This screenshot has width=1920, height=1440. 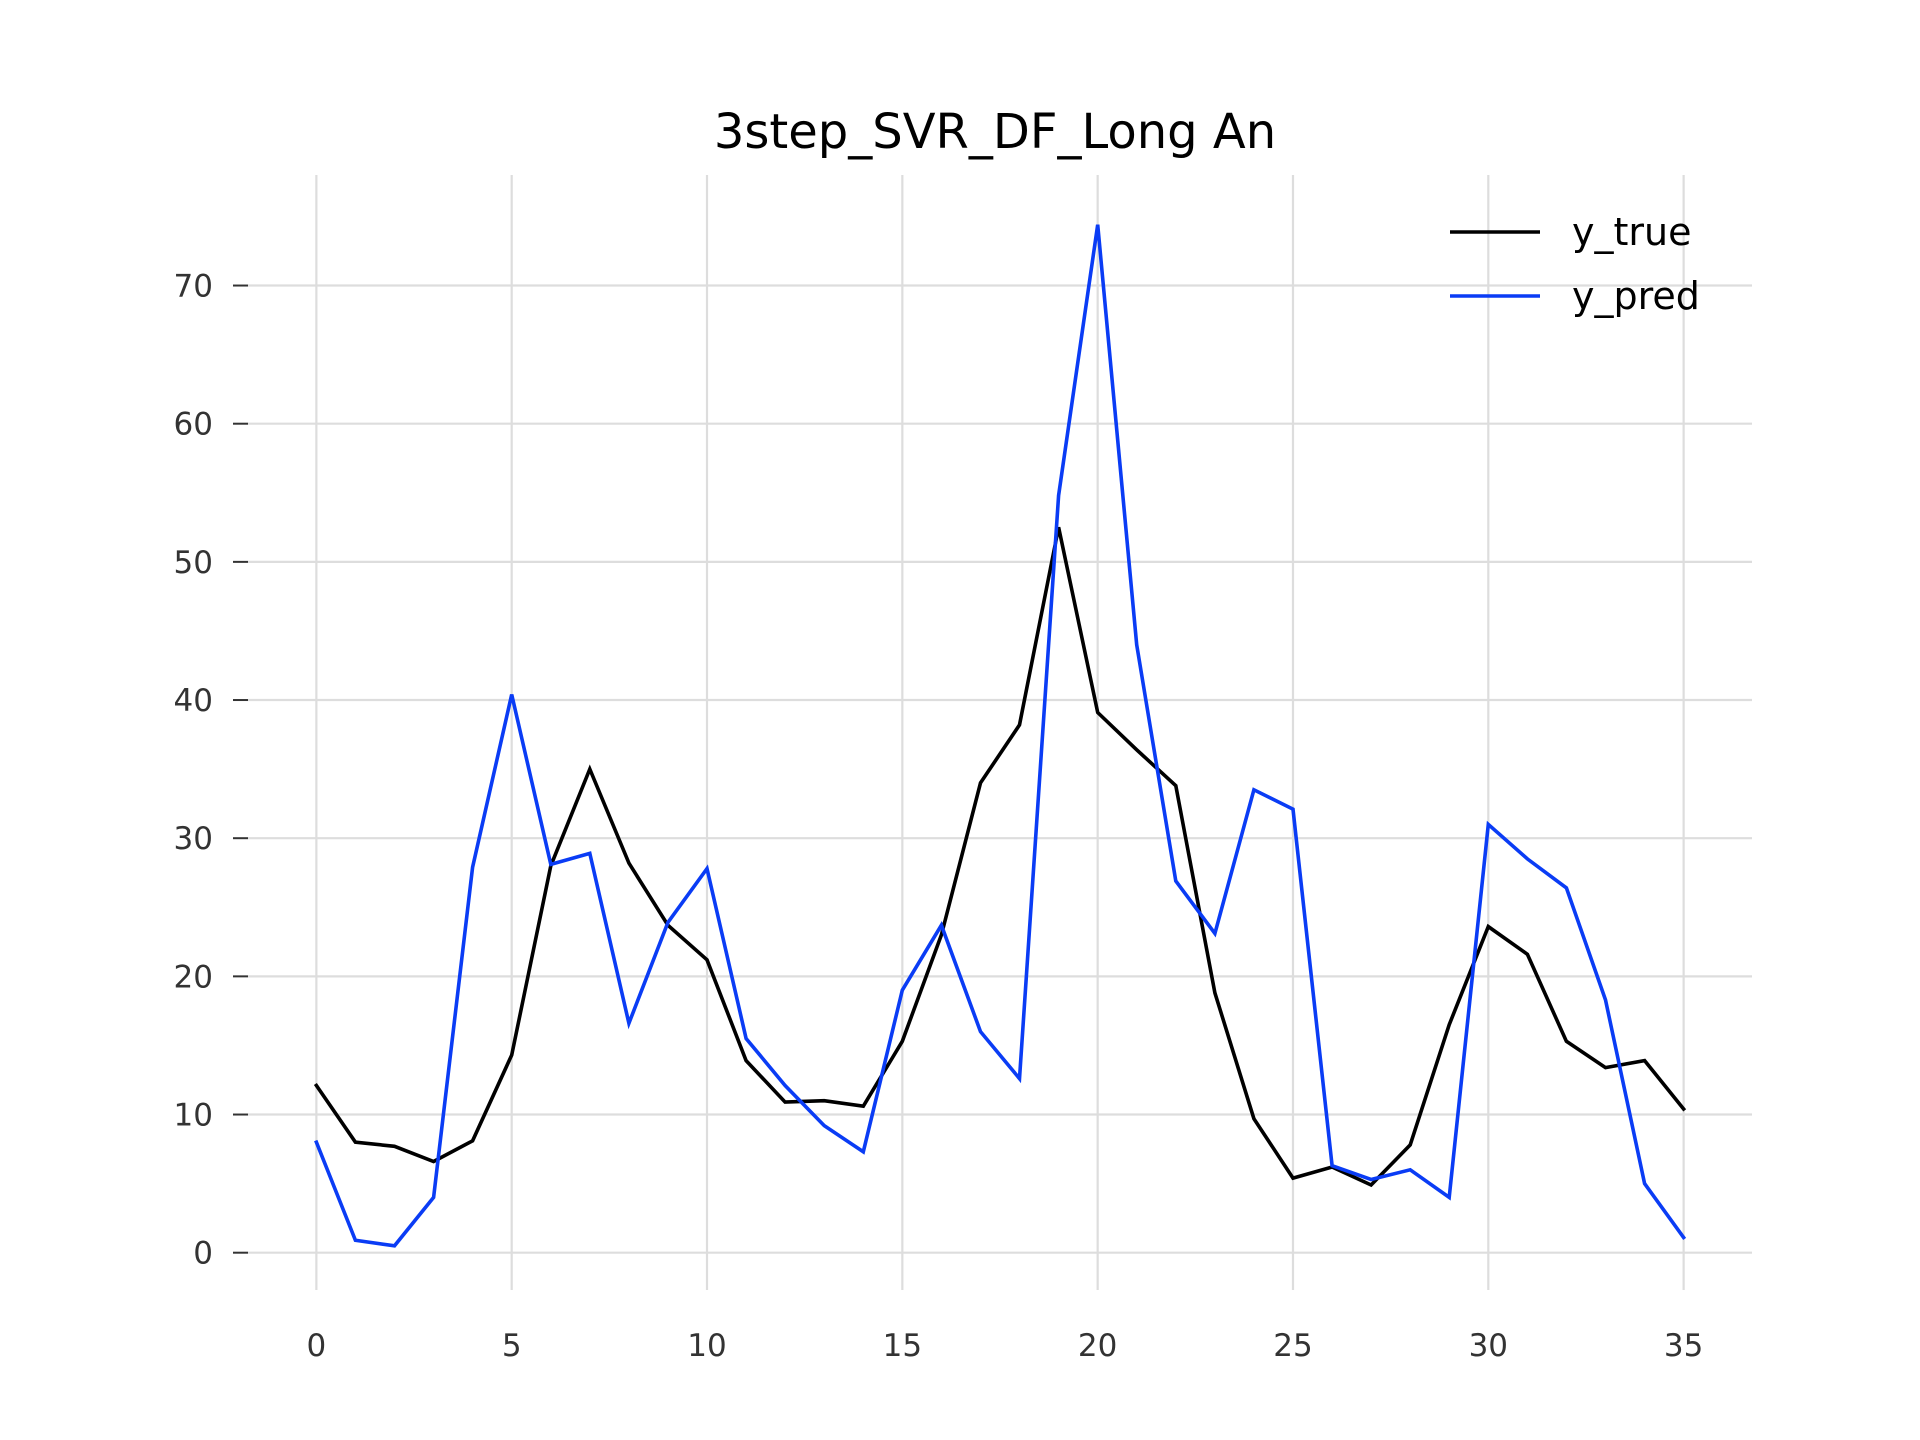 I want to click on x-tick-label: 20, so click(x=1097, y=1346).